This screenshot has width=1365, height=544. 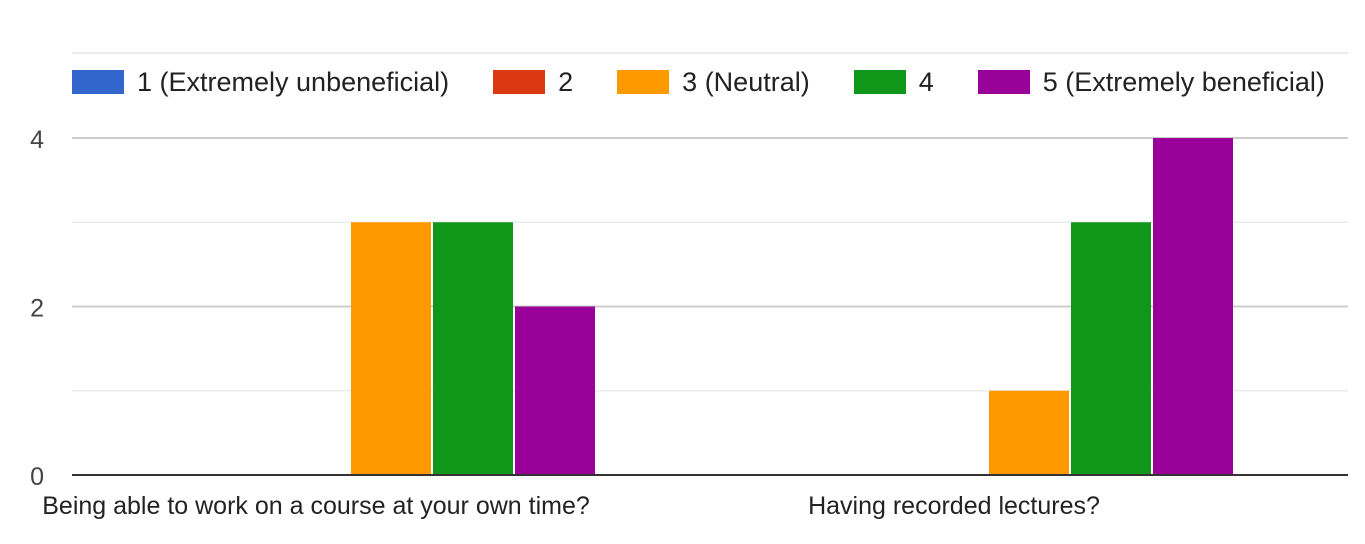 What do you see at coordinates (37, 477) in the screenshot?
I see `y-tick-label: 0` at bounding box center [37, 477].